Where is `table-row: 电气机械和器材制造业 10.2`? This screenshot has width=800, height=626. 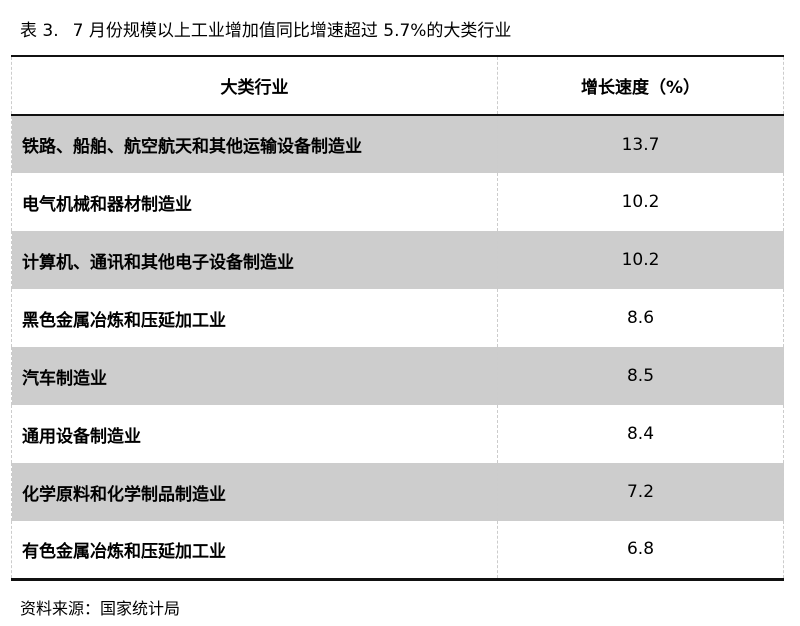
table-row: 电气机械和器材制造业 10.2 is located at coordinates (397, 202).